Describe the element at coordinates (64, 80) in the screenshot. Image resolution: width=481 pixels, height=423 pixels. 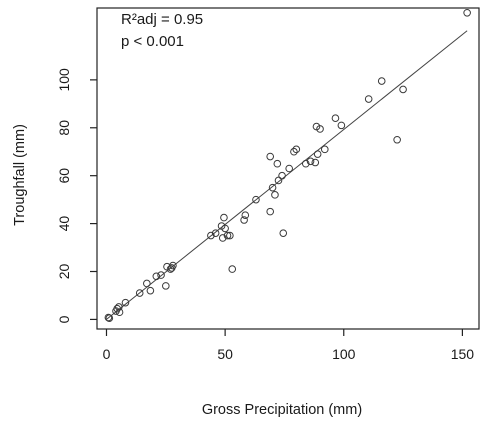
I see `y-tick-label: 100` at that location.